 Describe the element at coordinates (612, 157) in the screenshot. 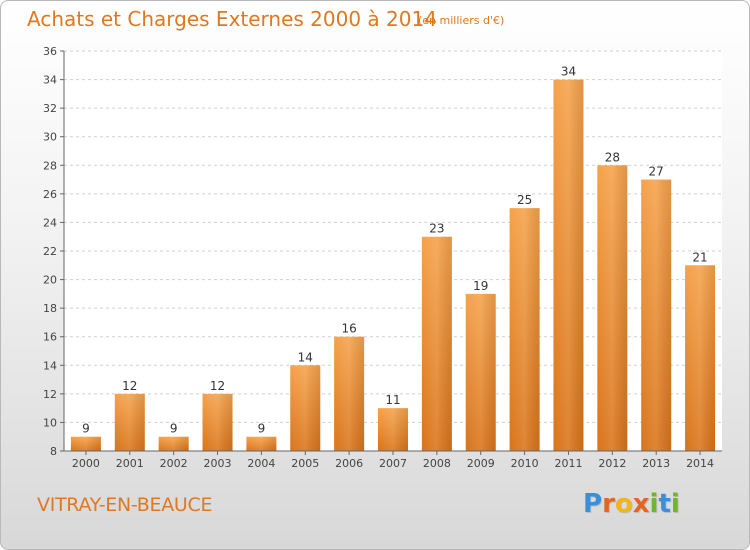

I see `bar-value-label: 28` at that location.